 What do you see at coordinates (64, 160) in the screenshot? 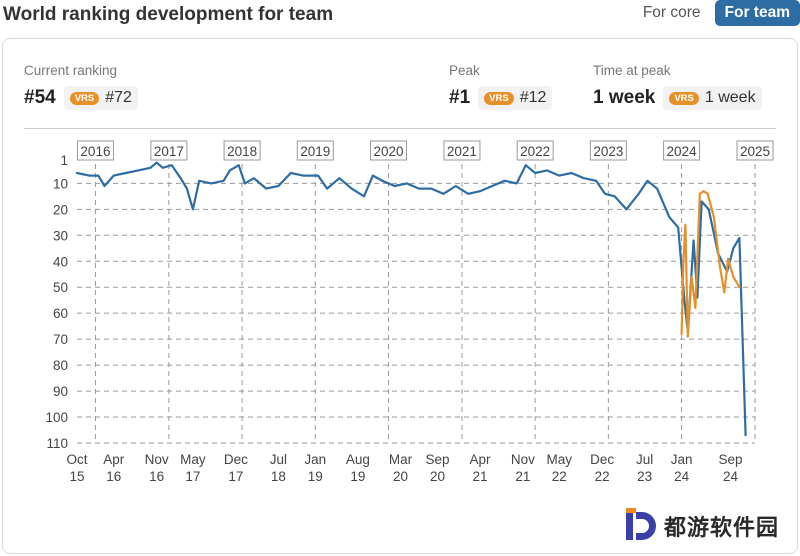
I see `y-tick-label: 1` at bounding box center [64, 160].